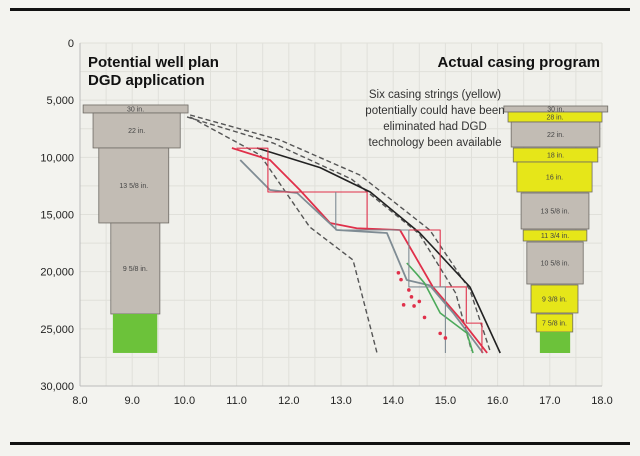 Image resolution: width=640 pixels, height=456 pixels. I want to click on y-tick-label: 5,000, so click(60, 101).